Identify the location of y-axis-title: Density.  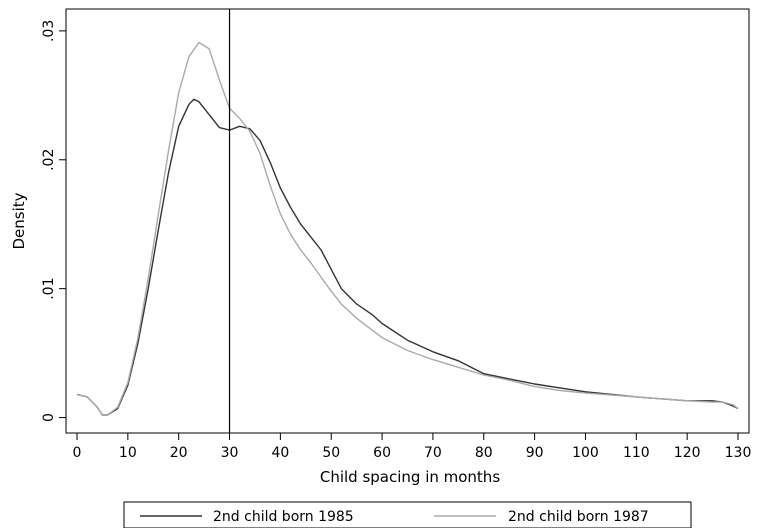
(19, 220).